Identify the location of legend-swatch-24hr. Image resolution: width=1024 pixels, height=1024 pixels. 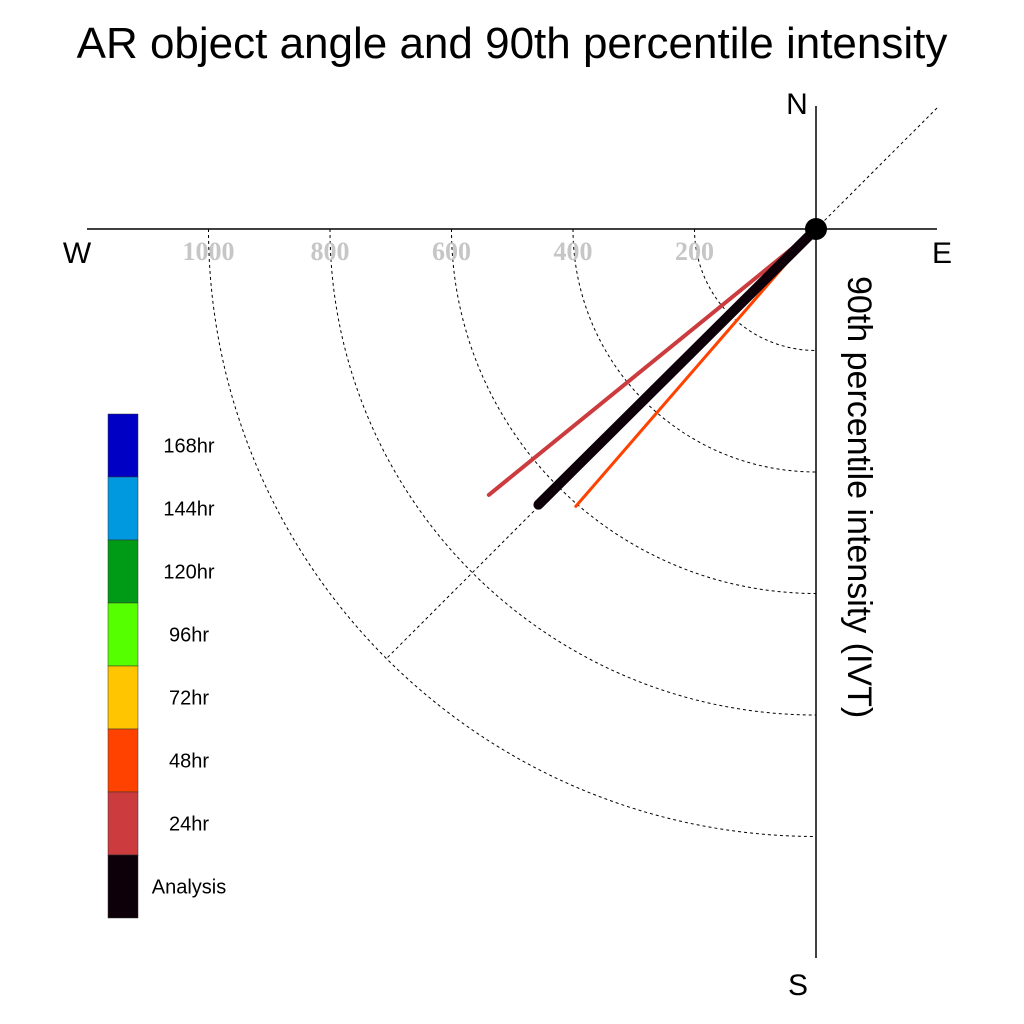
(123, 823).